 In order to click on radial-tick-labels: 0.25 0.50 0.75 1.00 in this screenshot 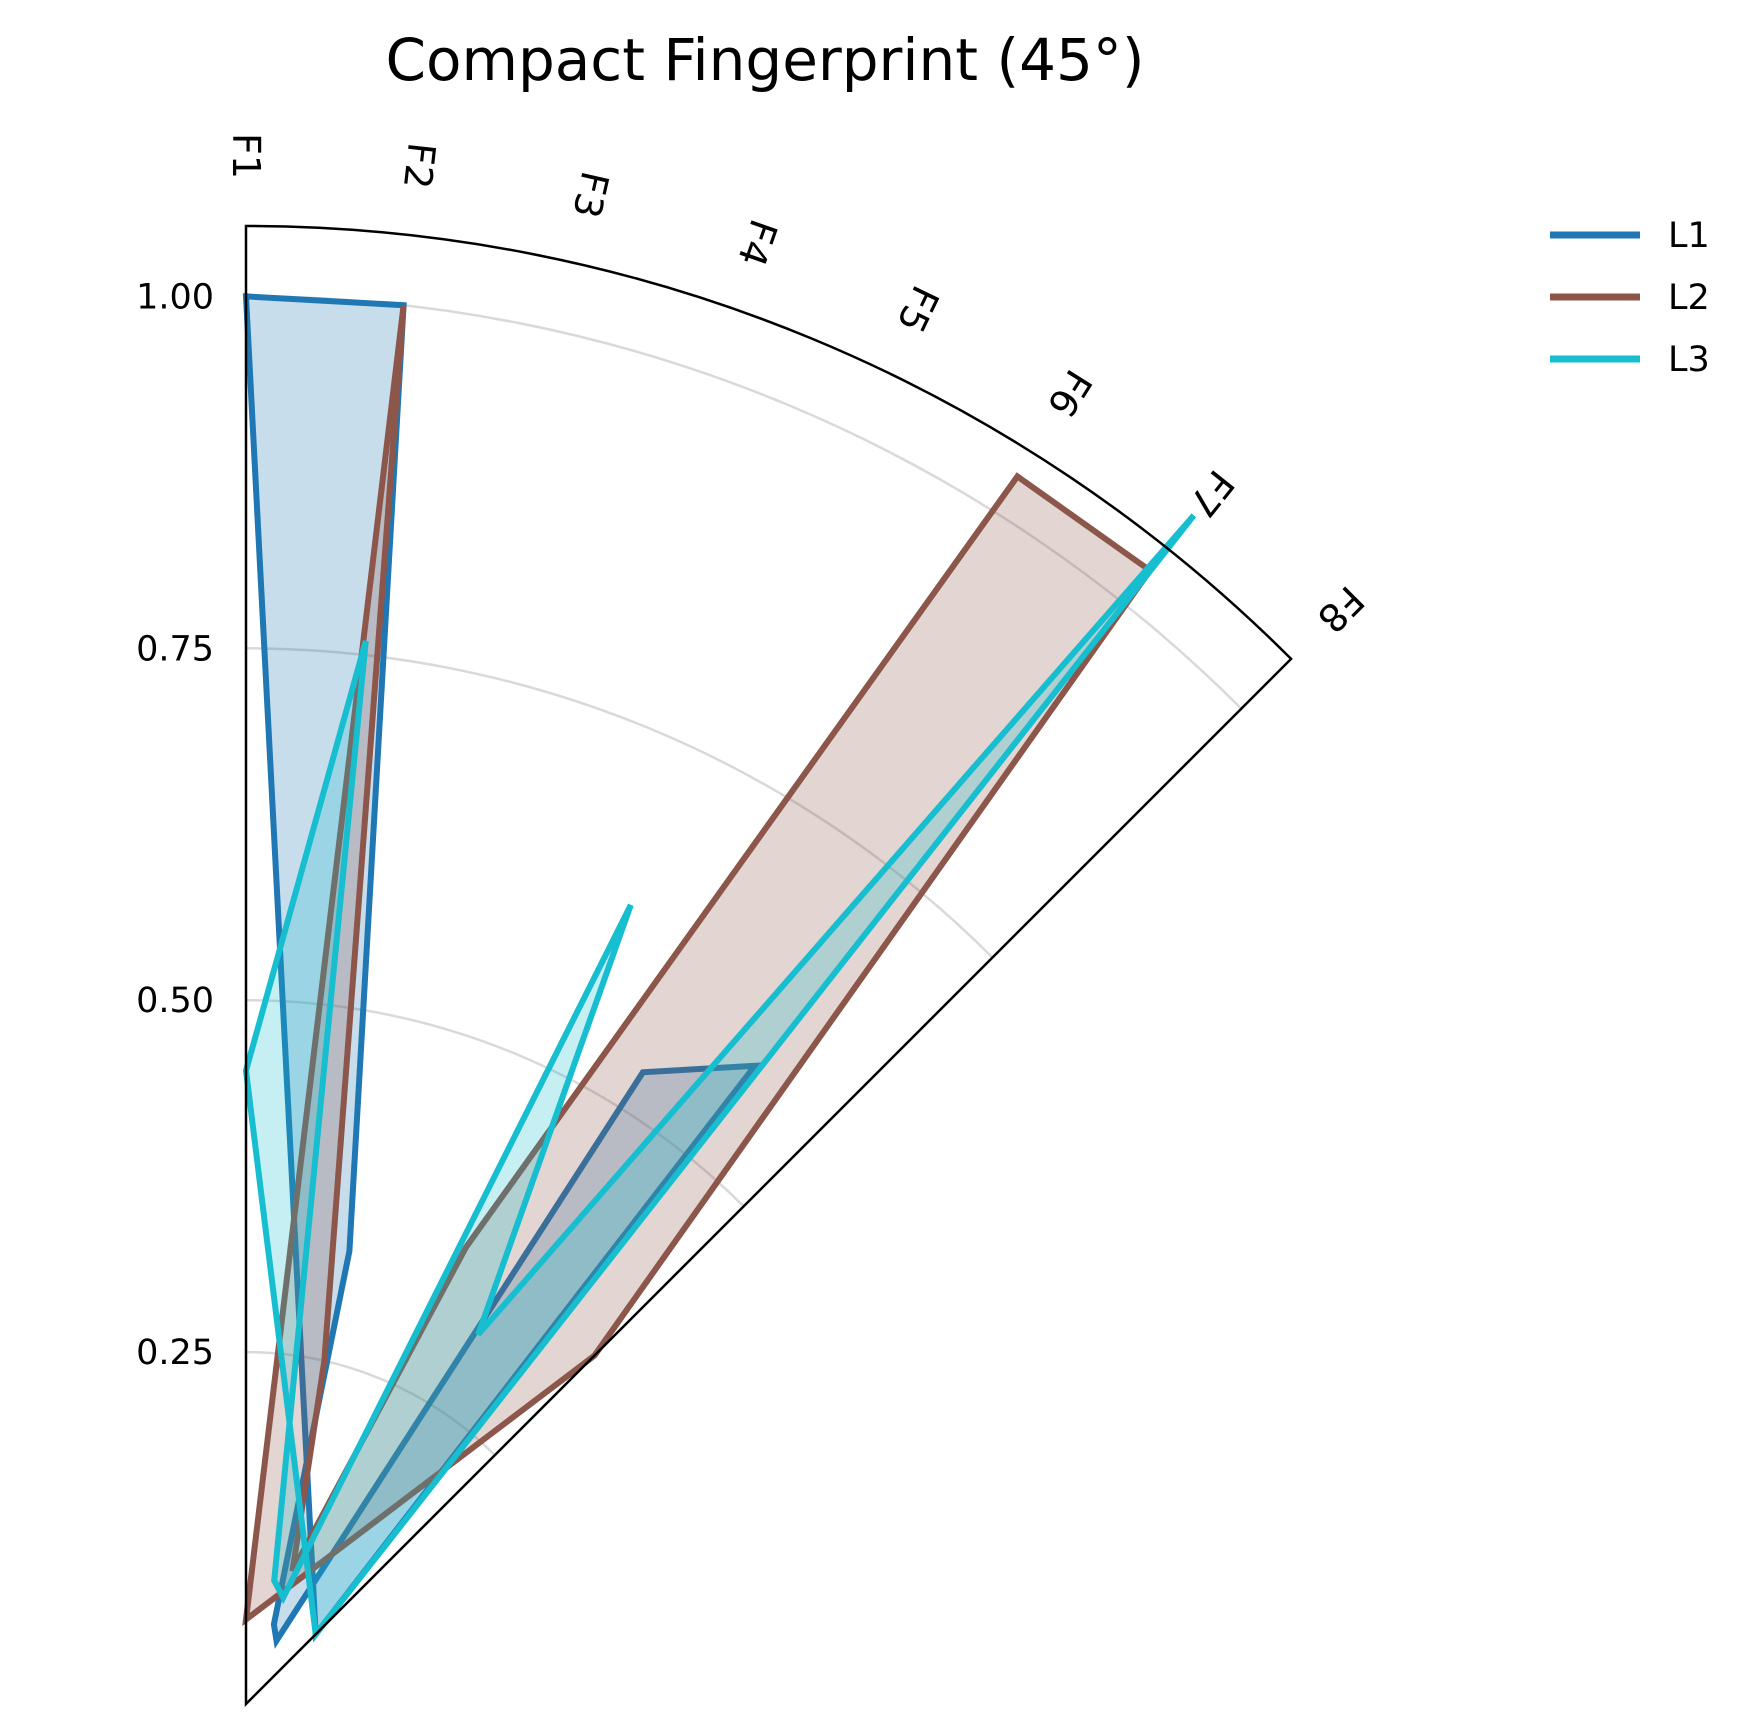, I will do `click(175, 825)`.